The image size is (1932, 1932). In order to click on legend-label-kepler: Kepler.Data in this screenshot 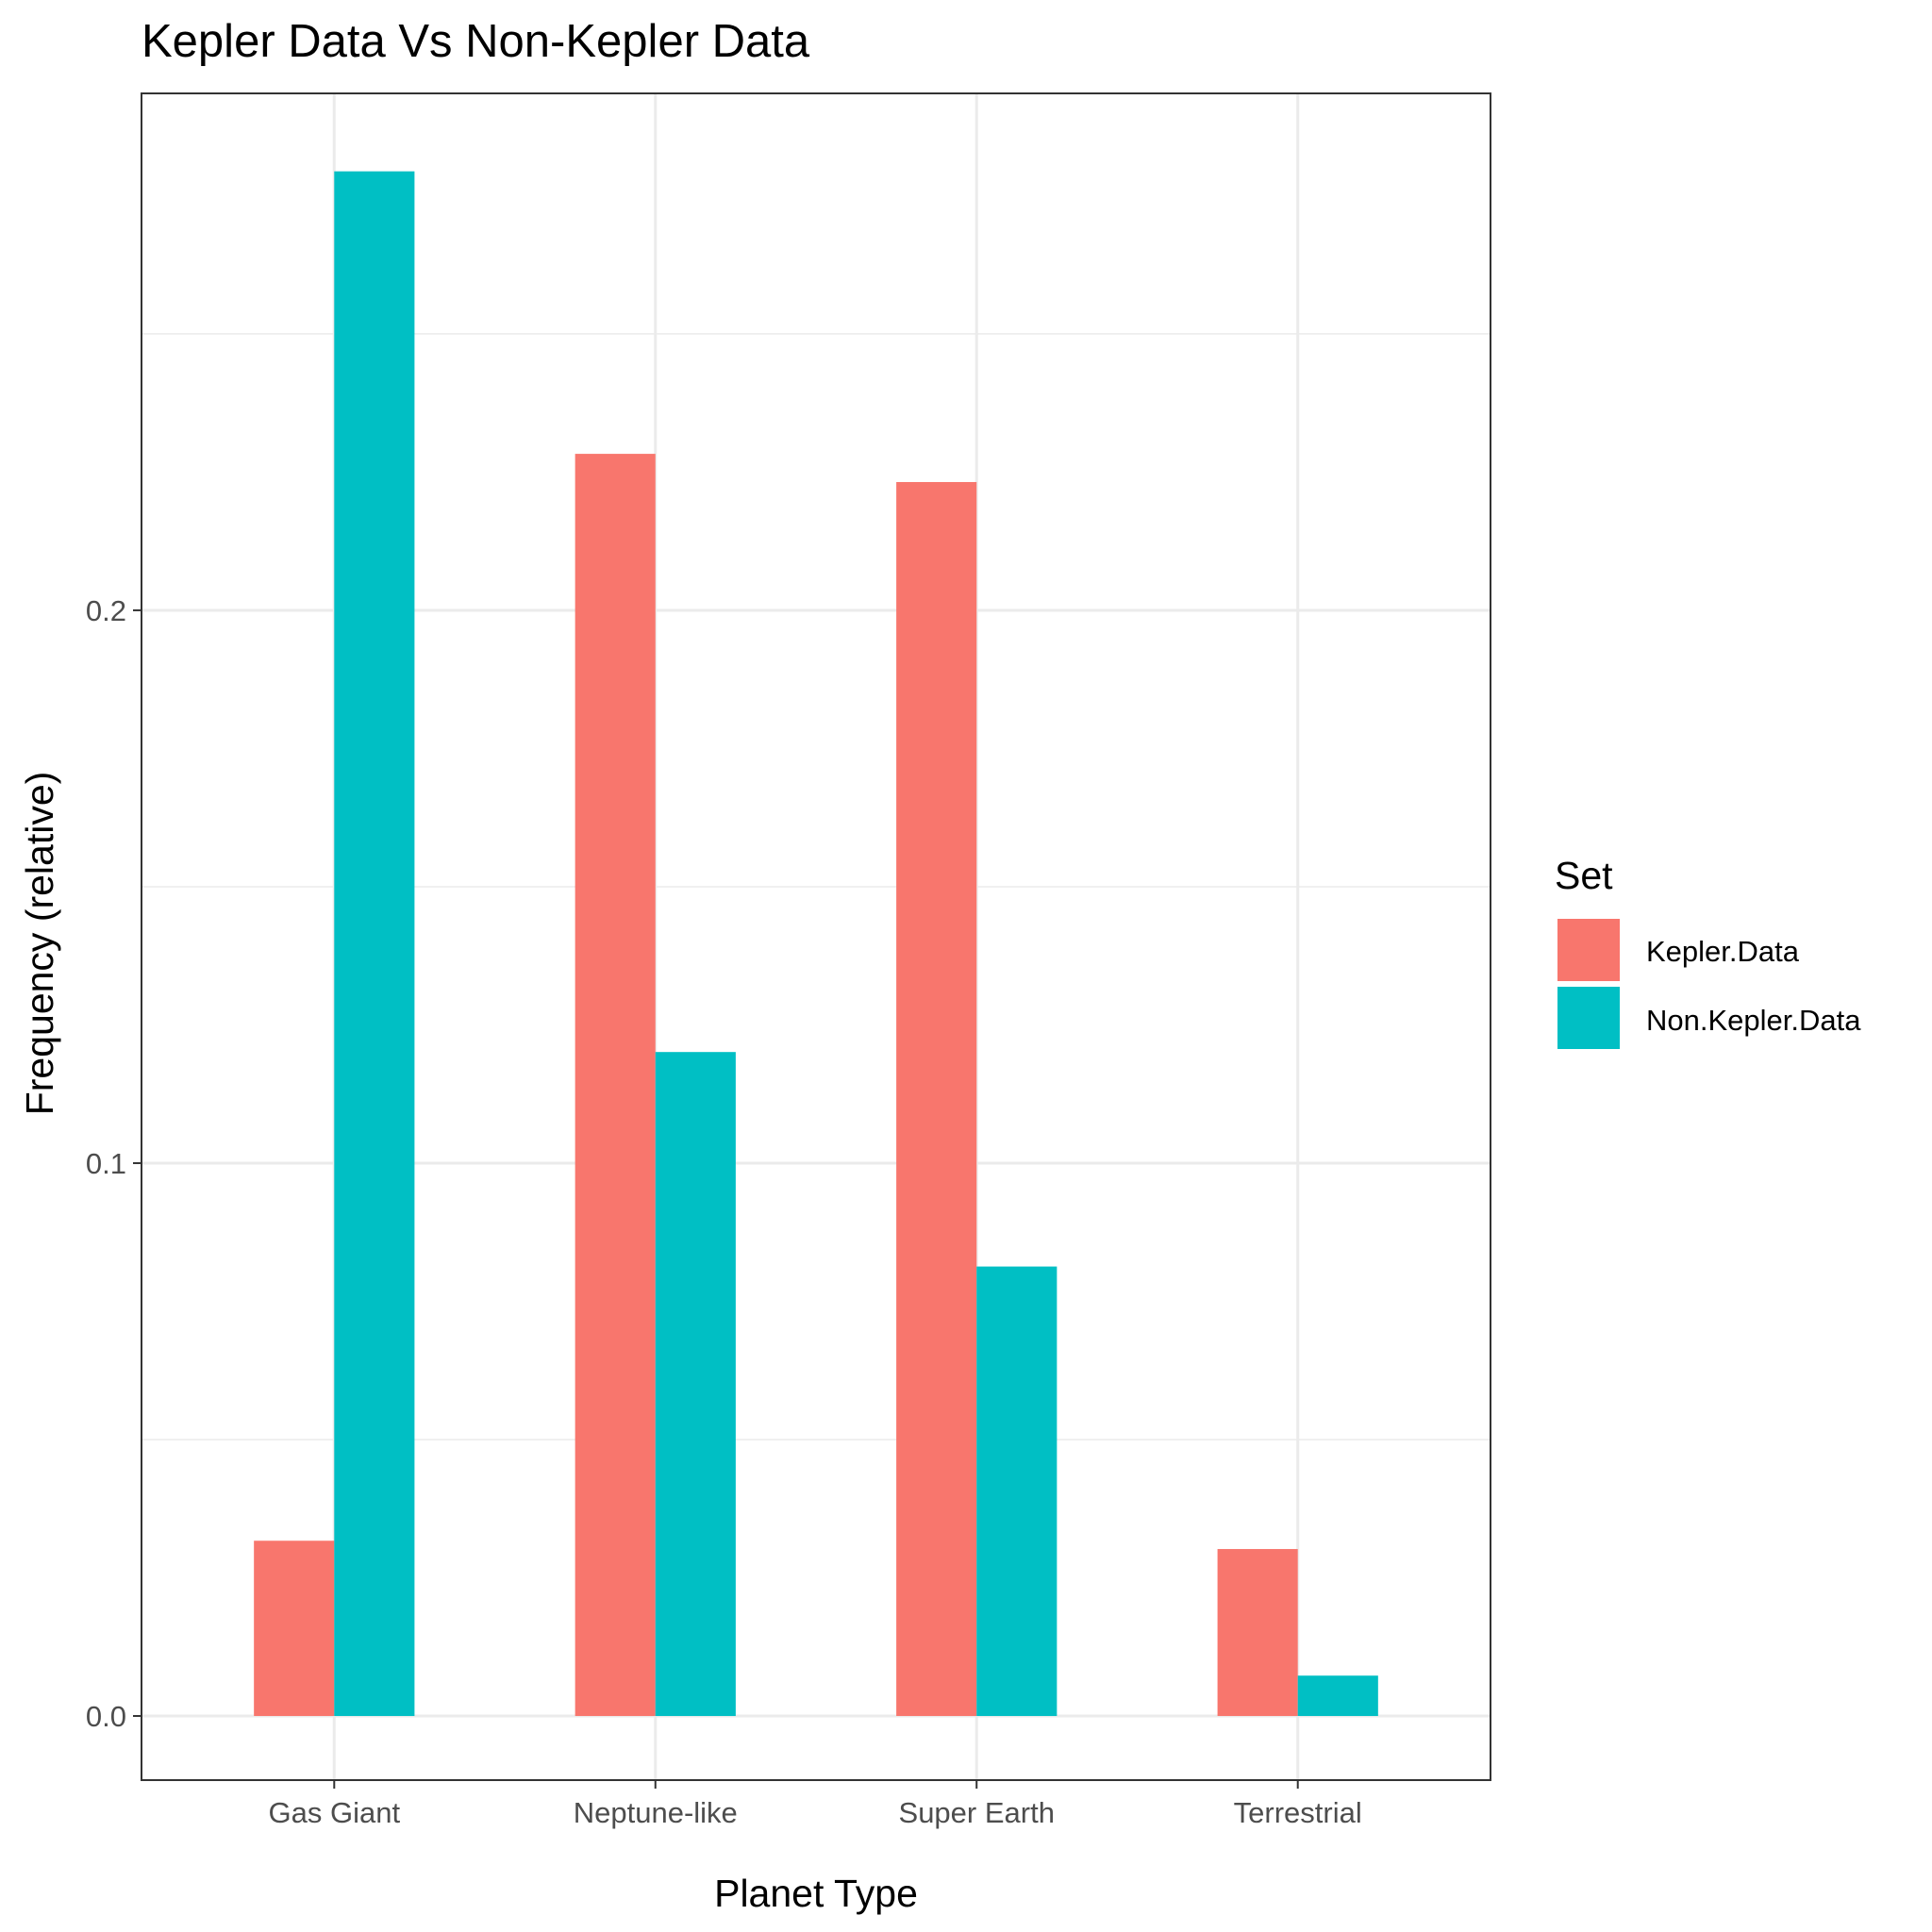, I will do `click(1723, 952)`.